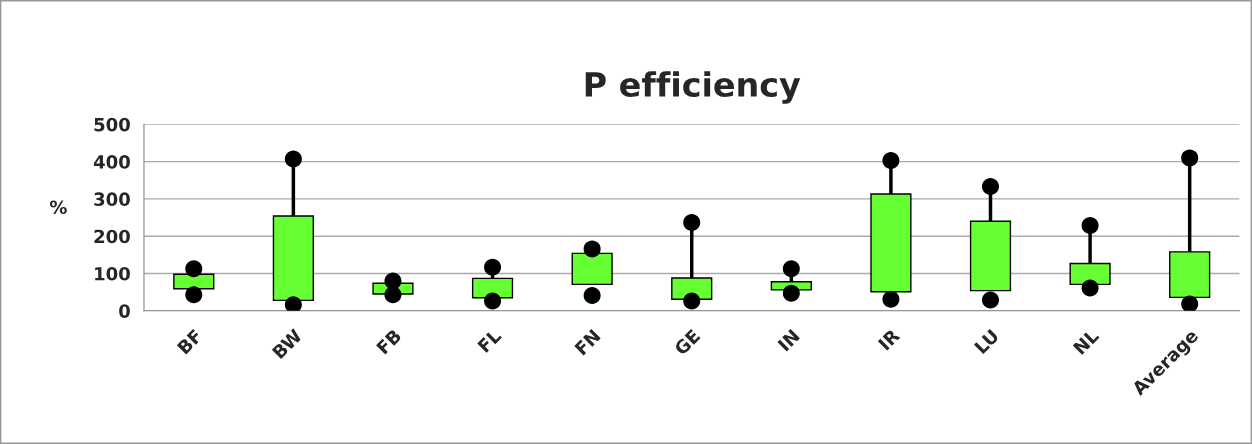 Image resolution: width=1252 pixels, height=444 pixels. I want to click on x-tick-label: LU, so click(987, 342).